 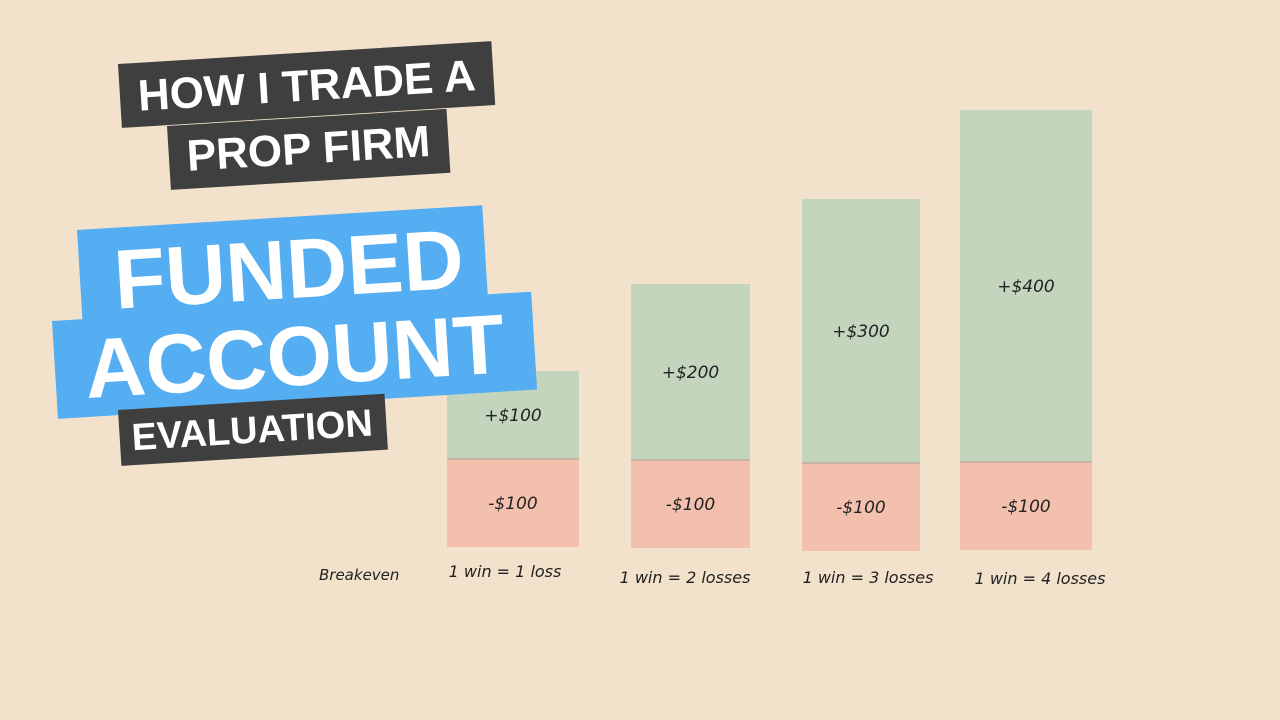 I want to click on loss-value-label-4: -$100, so click(x=1025, y=507).